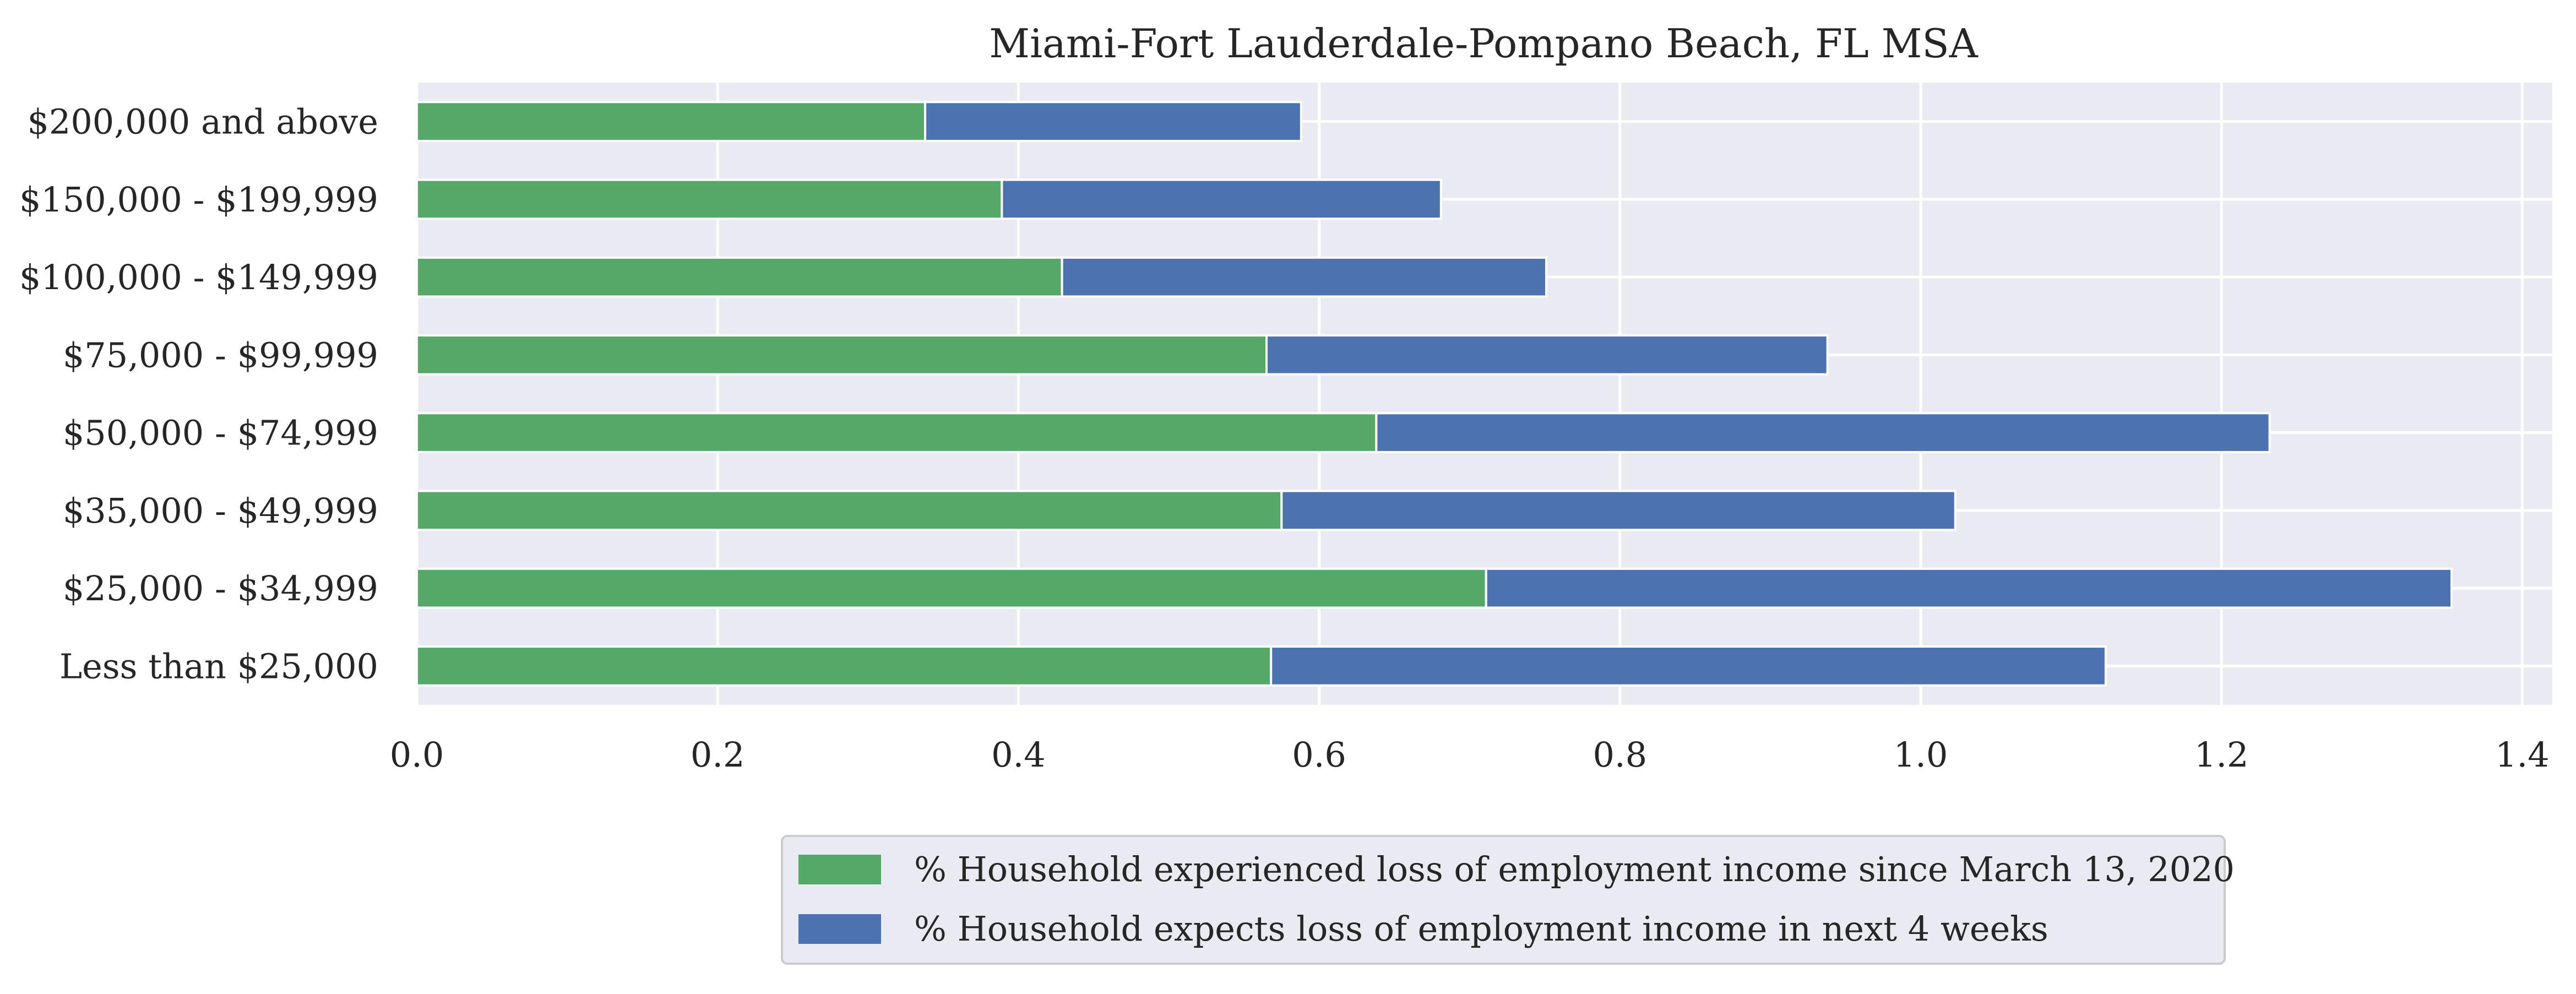  I want to click on y-tick-label: $75,000 - $99,999, so click(221, 355).